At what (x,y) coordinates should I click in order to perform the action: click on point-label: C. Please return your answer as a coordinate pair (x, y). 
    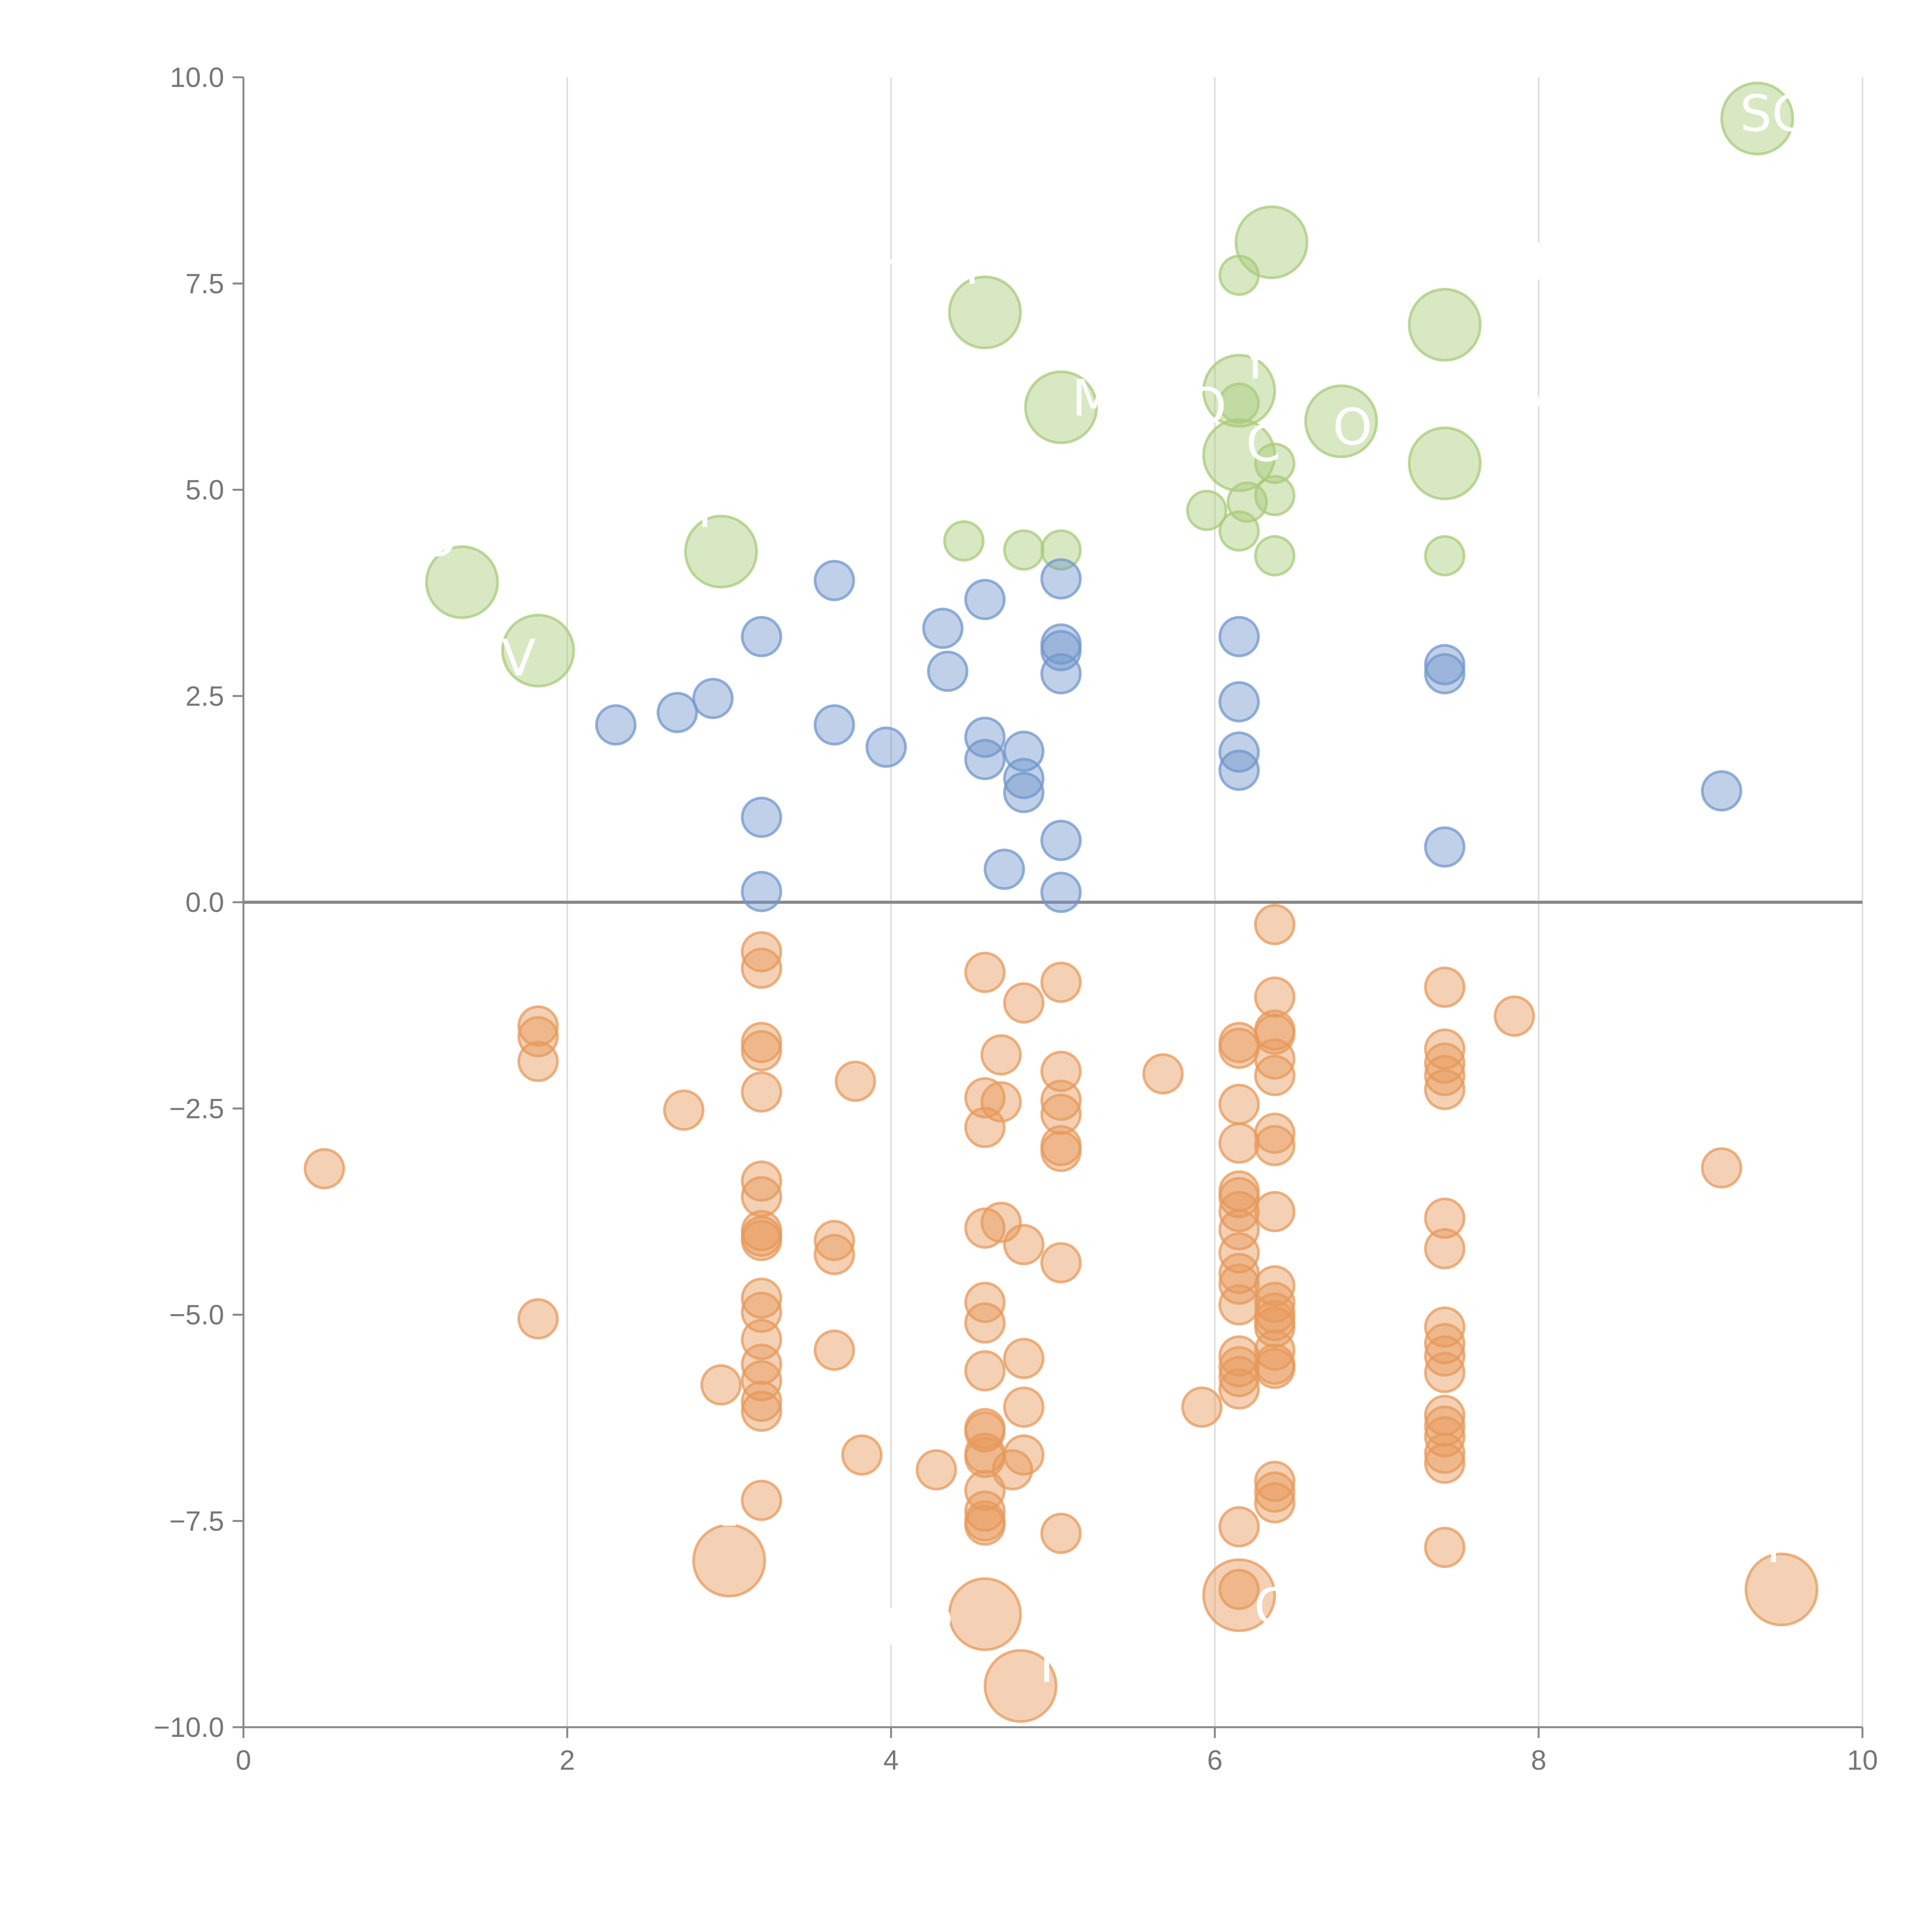
    Looking at the image, I should click on (1263, 443).